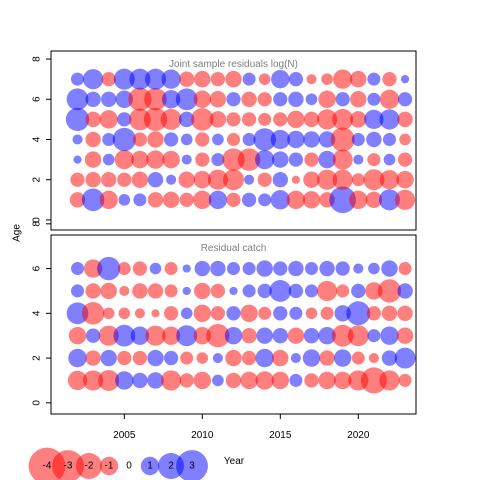 Image resolution: width=480 pixels, height=480 pixels. Describe the element at coordinates (37, 99) in the screenshot. I see `y-tick-label: 6` at that location.